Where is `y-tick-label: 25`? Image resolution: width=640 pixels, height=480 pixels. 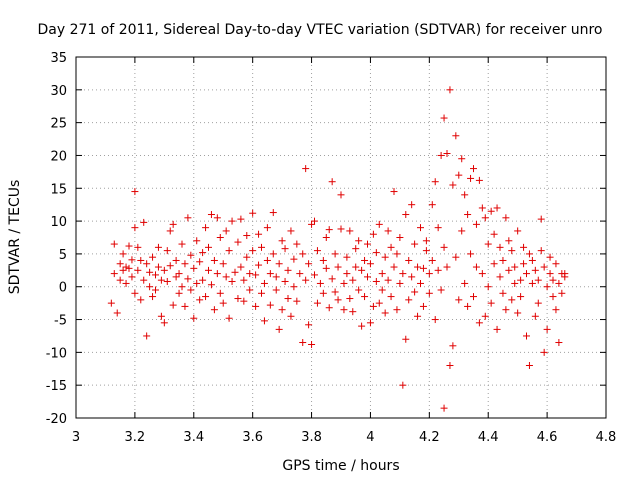 y-tick-label: 25 is located at coordinates (58, 124).